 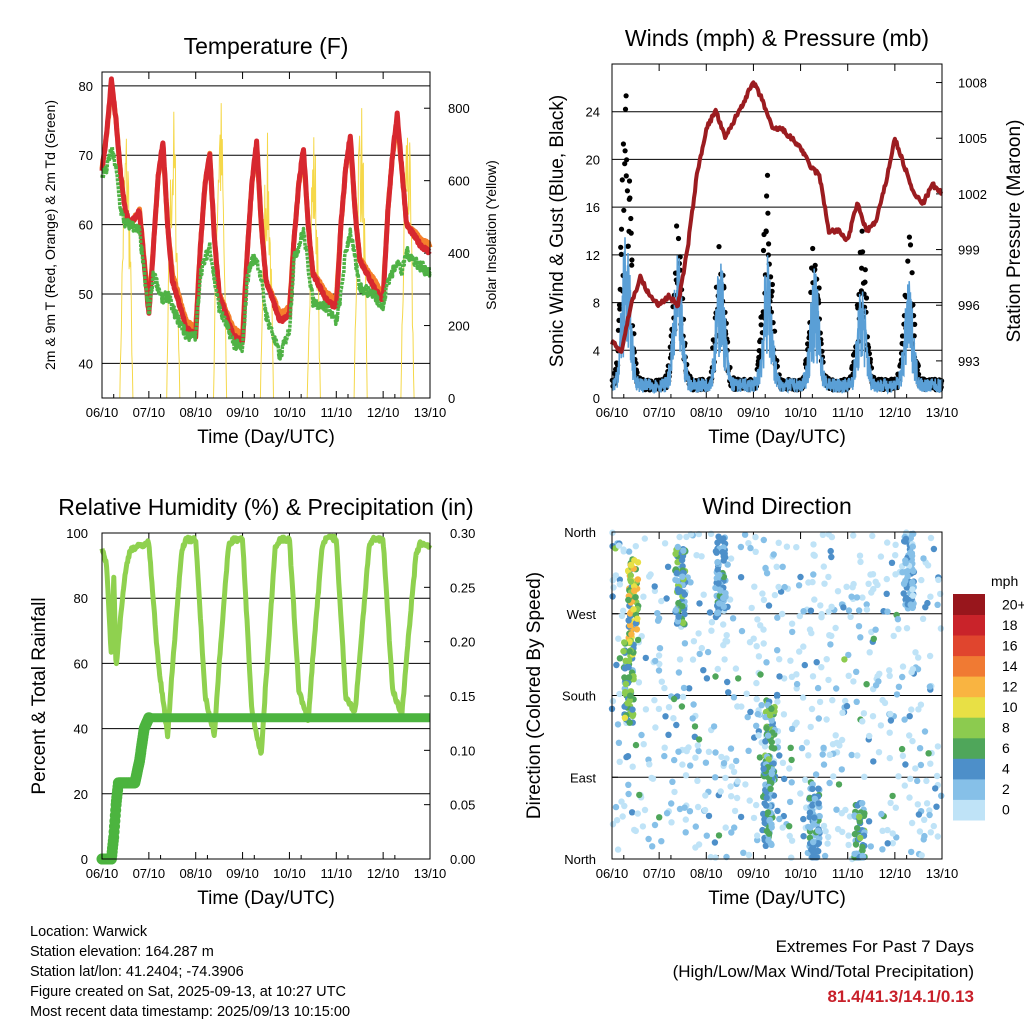 I want to click on temp-2m-line, so click(x=265, y=211).